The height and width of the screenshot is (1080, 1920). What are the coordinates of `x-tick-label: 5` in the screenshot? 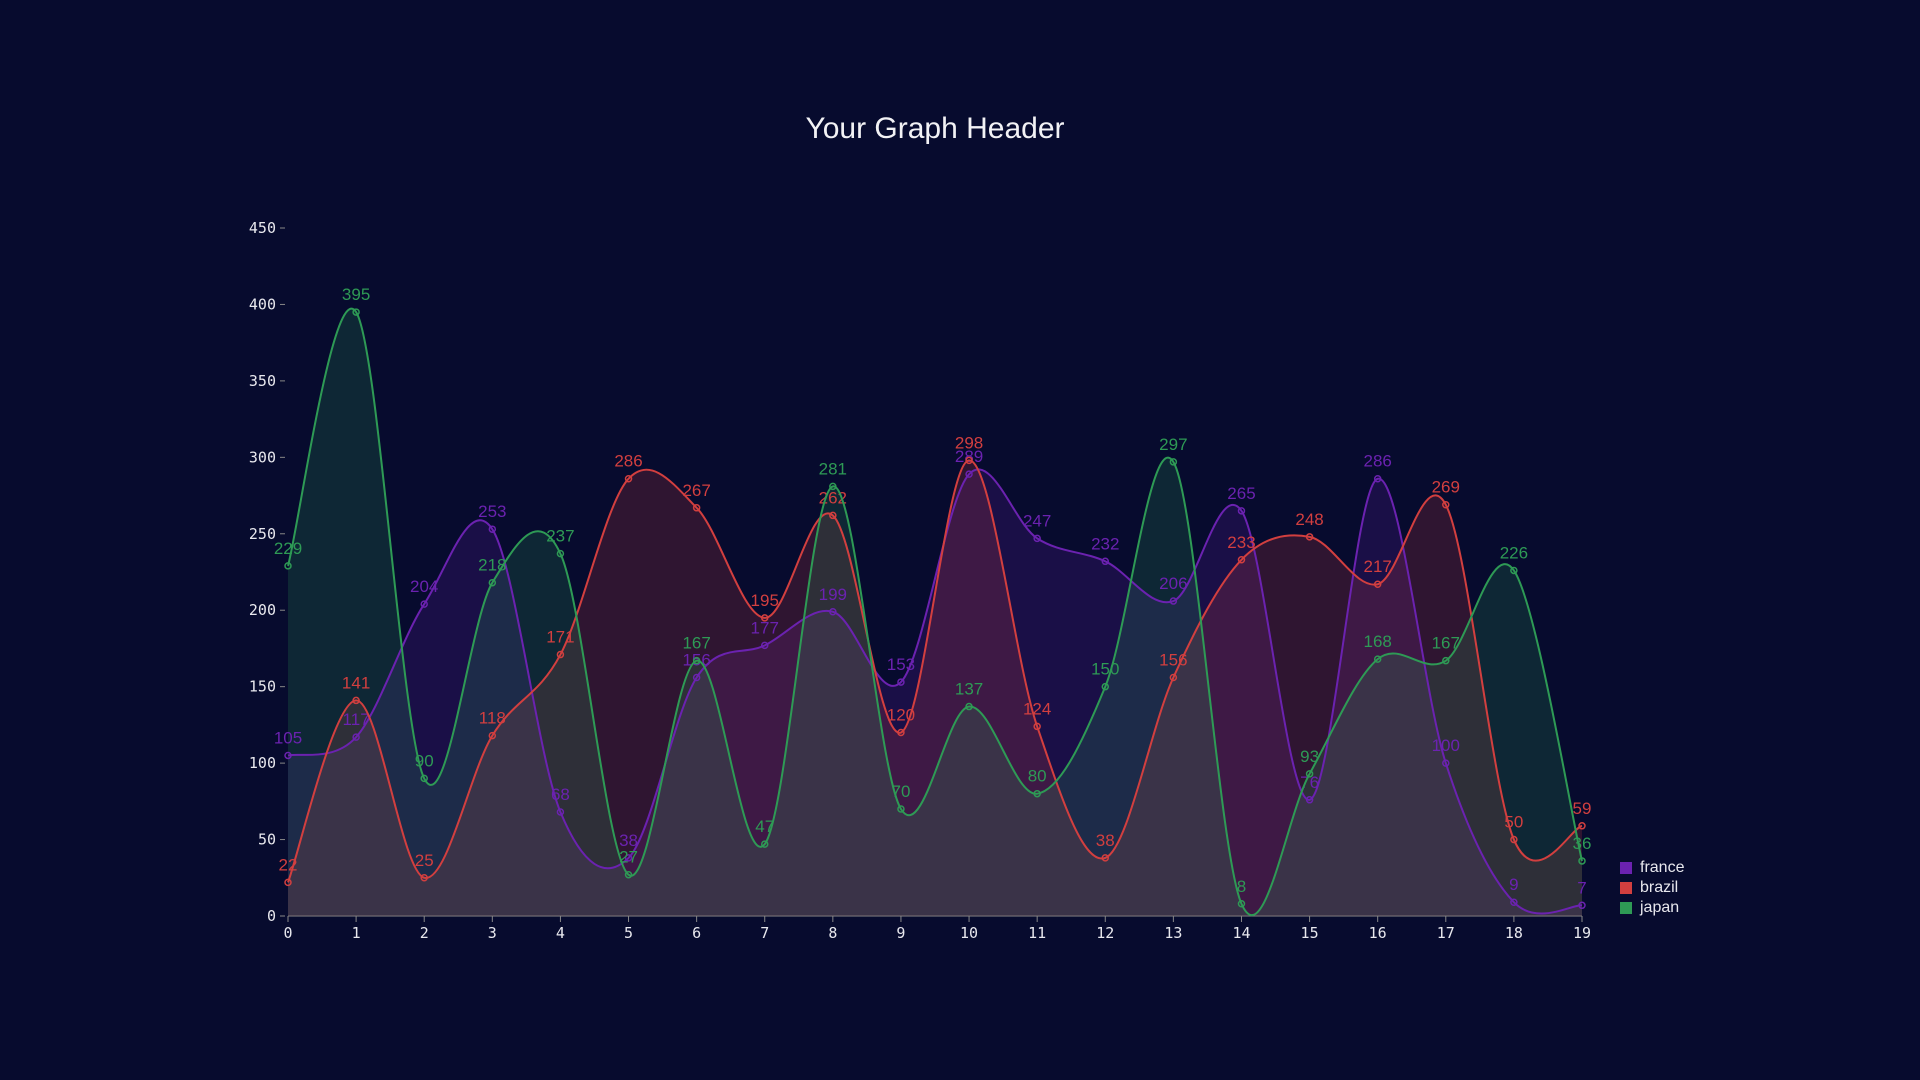 It's located at (628, 933).